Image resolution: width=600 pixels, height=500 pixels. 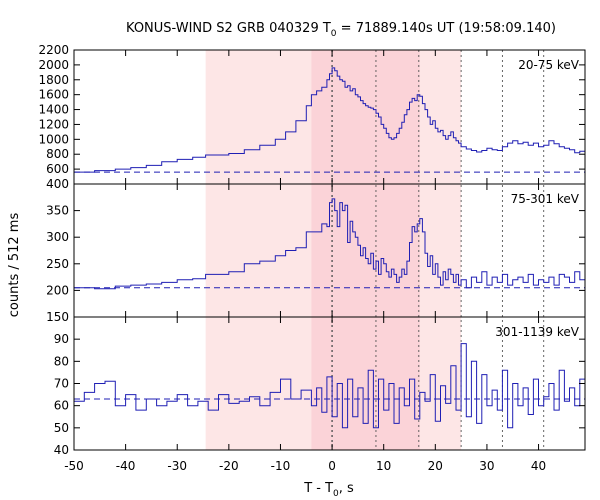 I want to click on x-tick-label-1: -50, so click(x=74, y=466).